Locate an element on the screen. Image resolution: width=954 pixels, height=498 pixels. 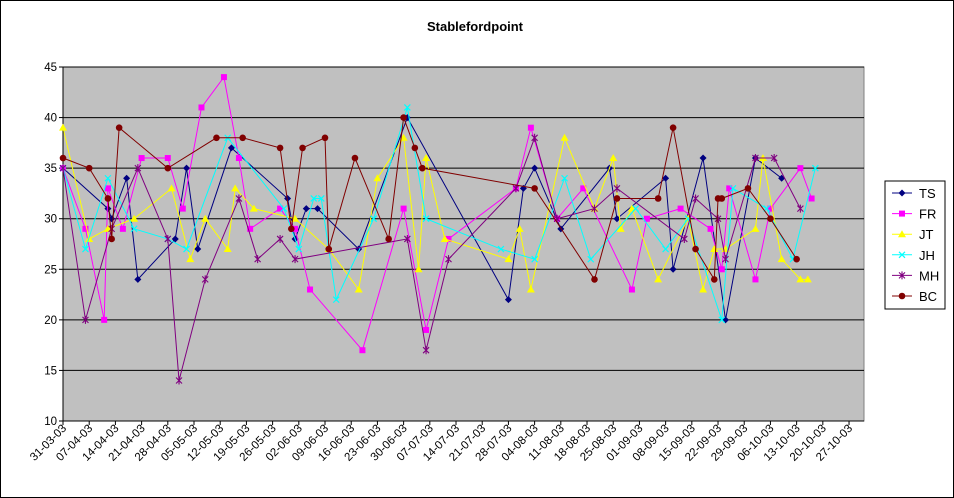
y-tick-label: 20 is located at coordinates (50, 321).